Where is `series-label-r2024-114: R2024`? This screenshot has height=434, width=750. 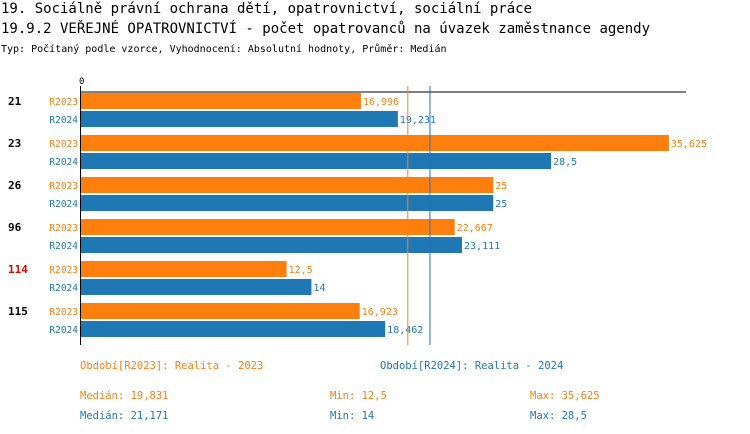 series-label-r2024-114: R2024 is located at coordinates (63, 288).